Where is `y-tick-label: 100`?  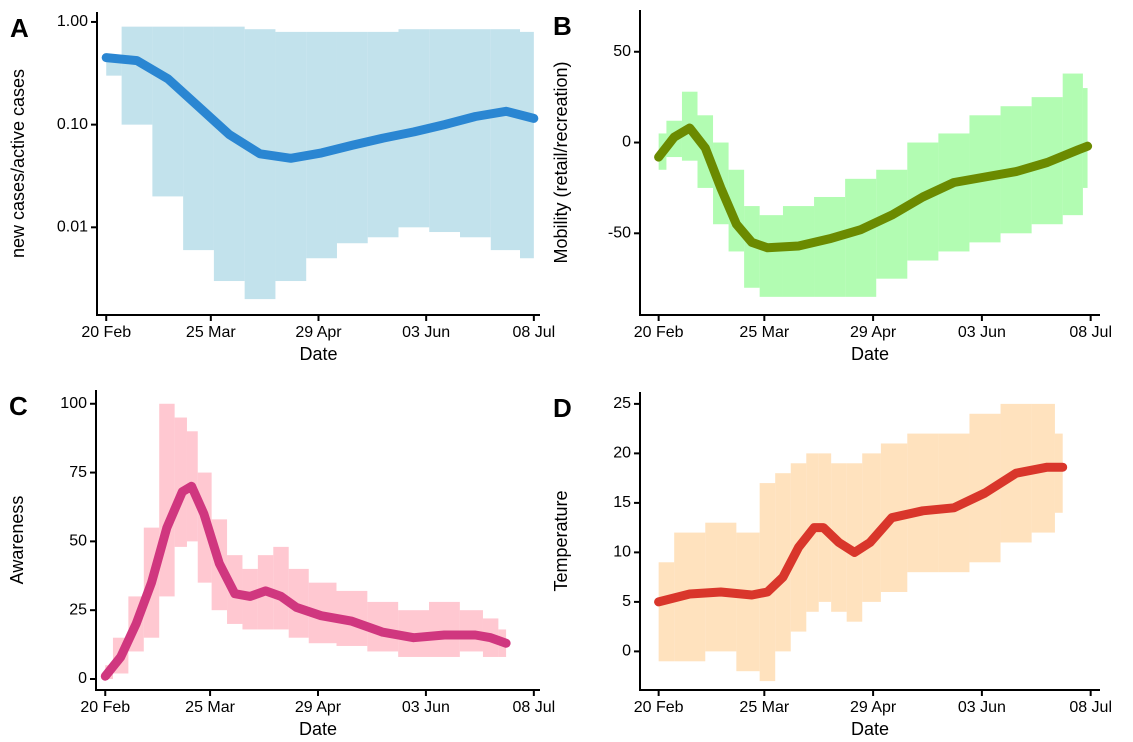
y-tick-label: 100 is located at coordinates (73, 403).